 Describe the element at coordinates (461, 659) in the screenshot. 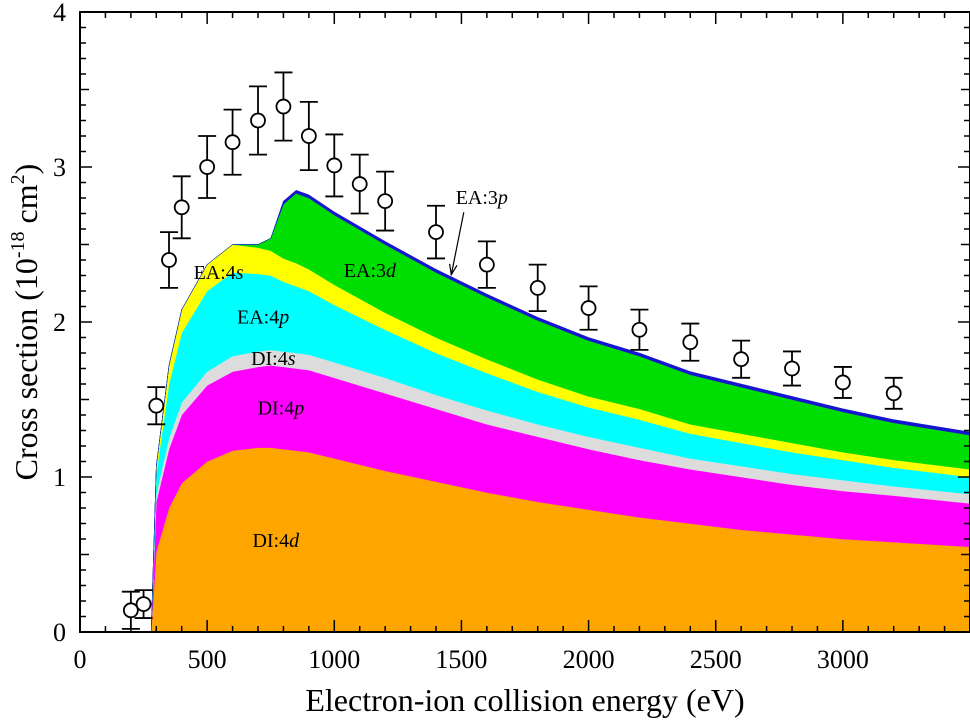

I see `x-tick-label: 1500` at that location.